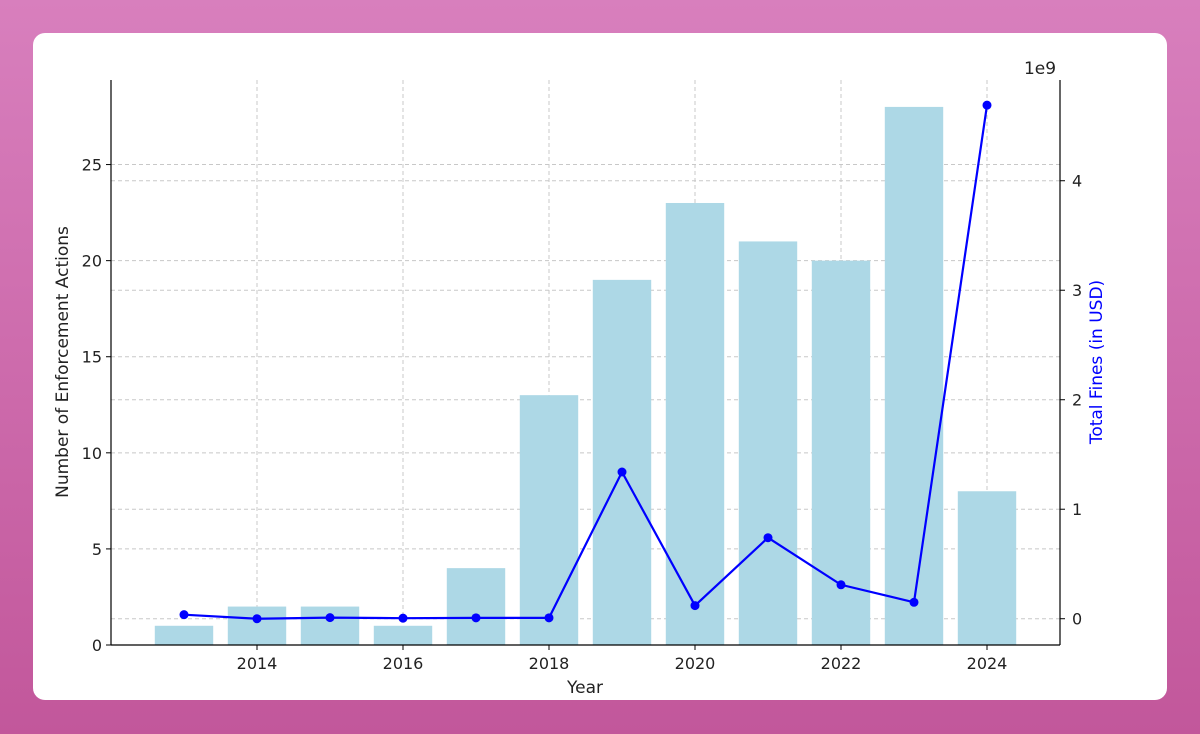 This screenshot has width=1200, height=734. What do you see at coordinates (987, 663) in the screenshot?
I see `x-tick-label: 2024` at bounding box center [987, 663].